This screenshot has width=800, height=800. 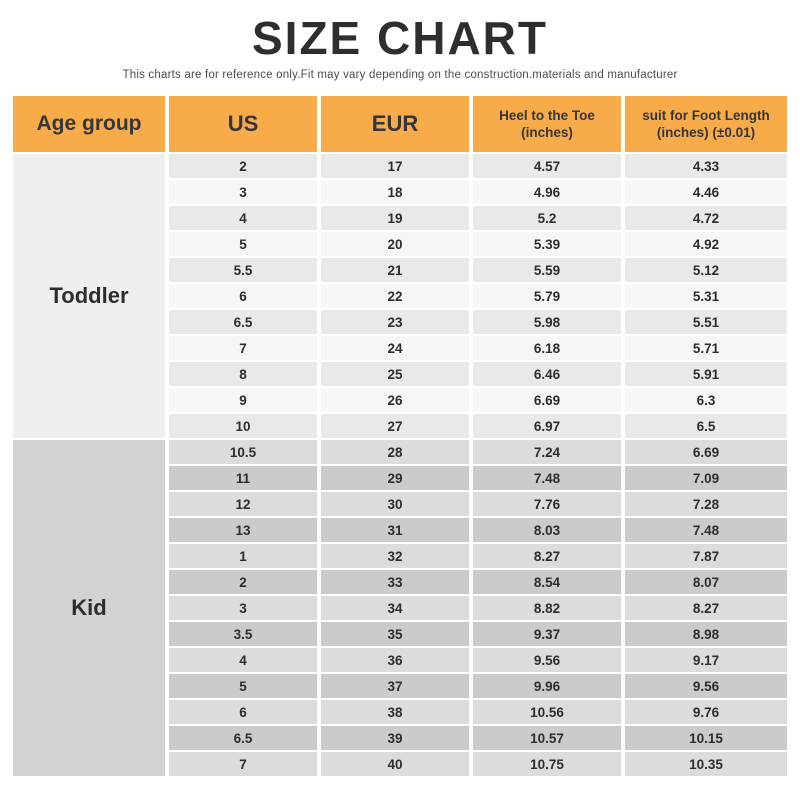 I want to click on table-cell: 10, so click(x=243, y=426).